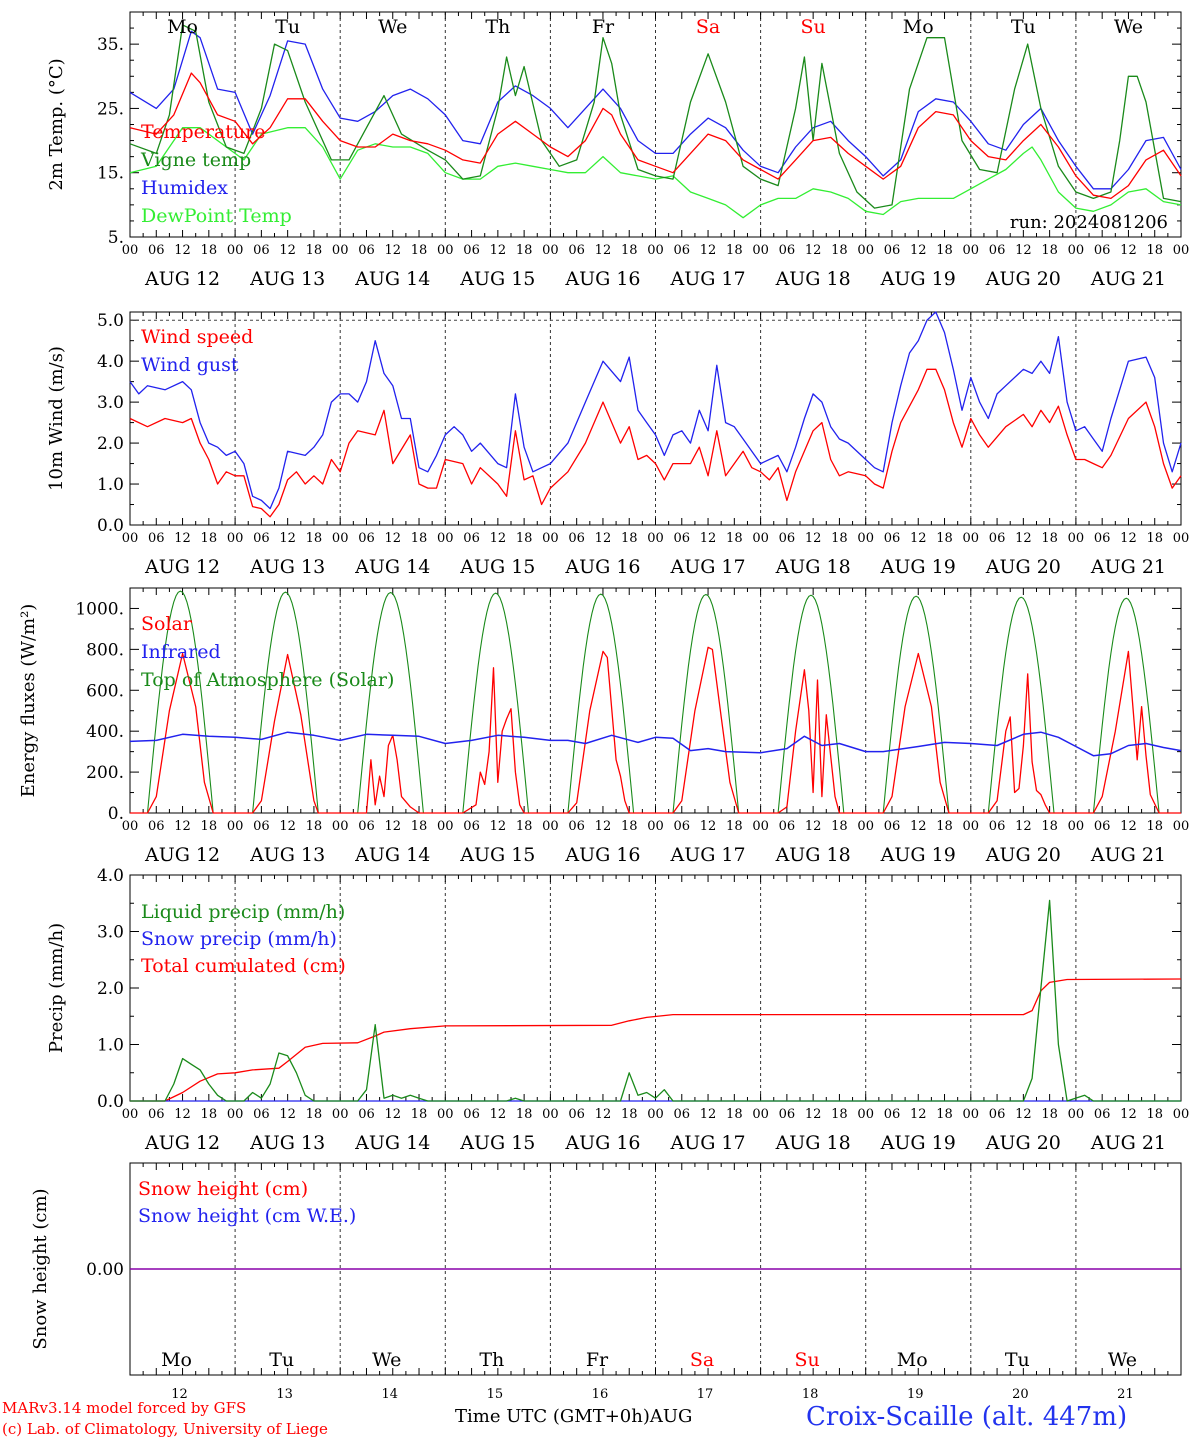  What do you see at coordinates (182, 855) in the screenshot?
I see `date-label: AUG 12` at bounding box center [182, 855].